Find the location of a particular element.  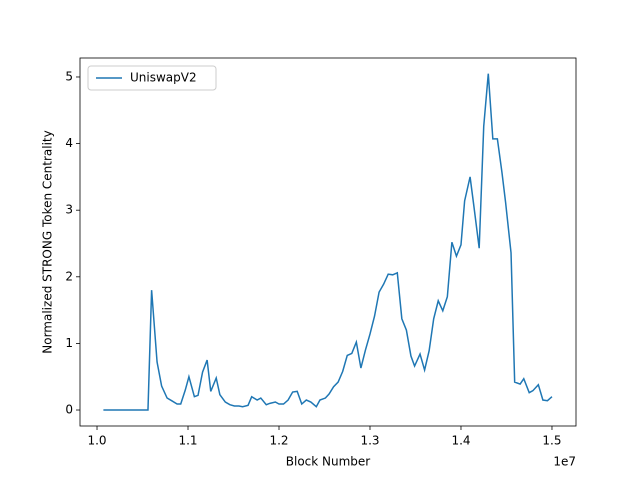

legend-label: UniswapV2 is located at coordinates (163, 78).